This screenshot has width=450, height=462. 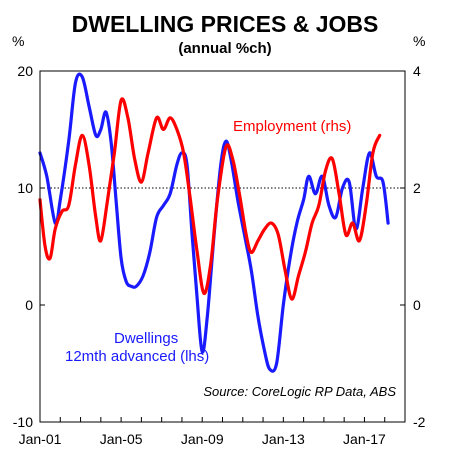 What do you see at coordinates (18, 41) in the screenshot?
I see `left-axis-unit: %` at bounding box center [18, 41].